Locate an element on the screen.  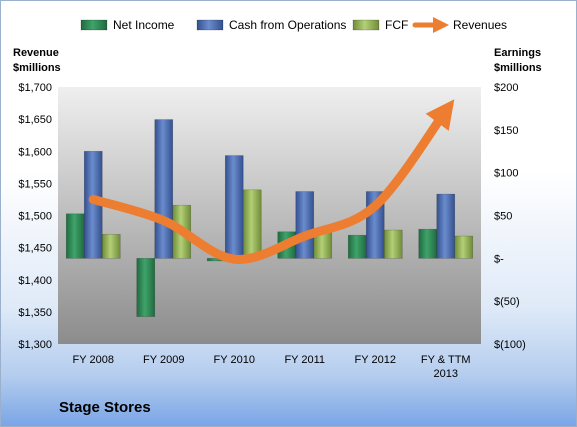
right-axis-title-line2: $millions is located at coordinates (518, 68).